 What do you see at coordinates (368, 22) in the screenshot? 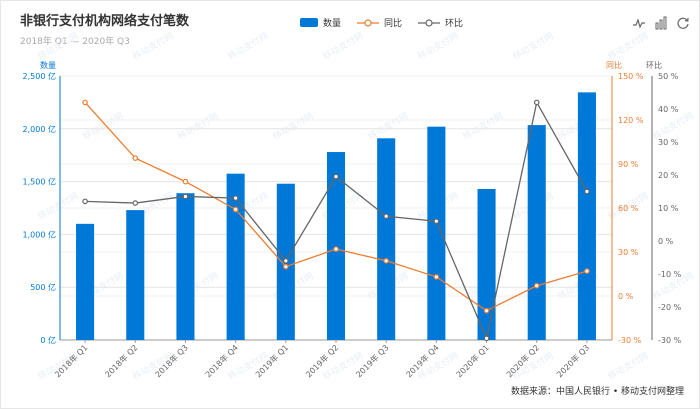
I see `legend-swatch-yoy` at bounding box center [368, 22].